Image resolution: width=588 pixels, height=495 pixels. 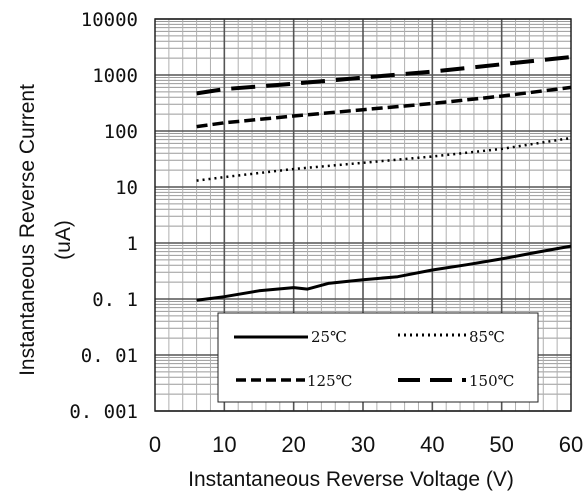 I want to click on legend-box, so click(x=378, y=357).